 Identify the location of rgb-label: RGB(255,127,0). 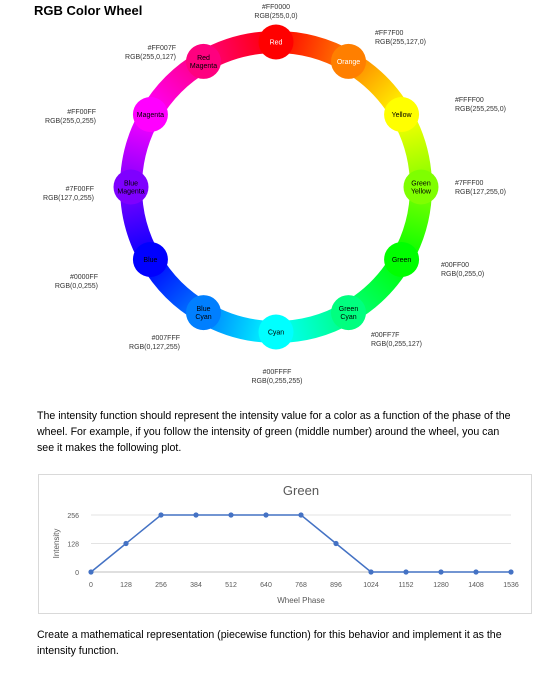
(400, 42).